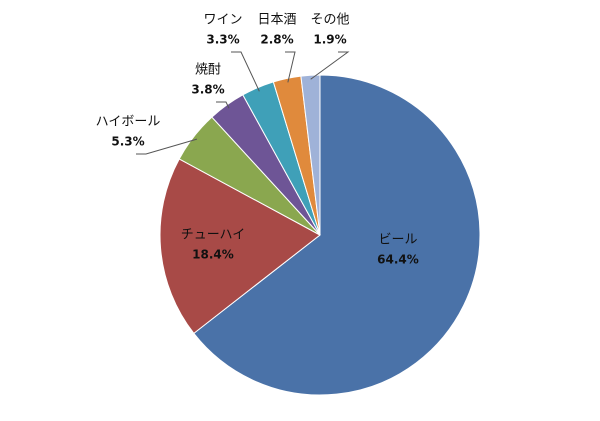 The image size is (600, 421). I want to click on slice-name: ビール, so click(397, 240).